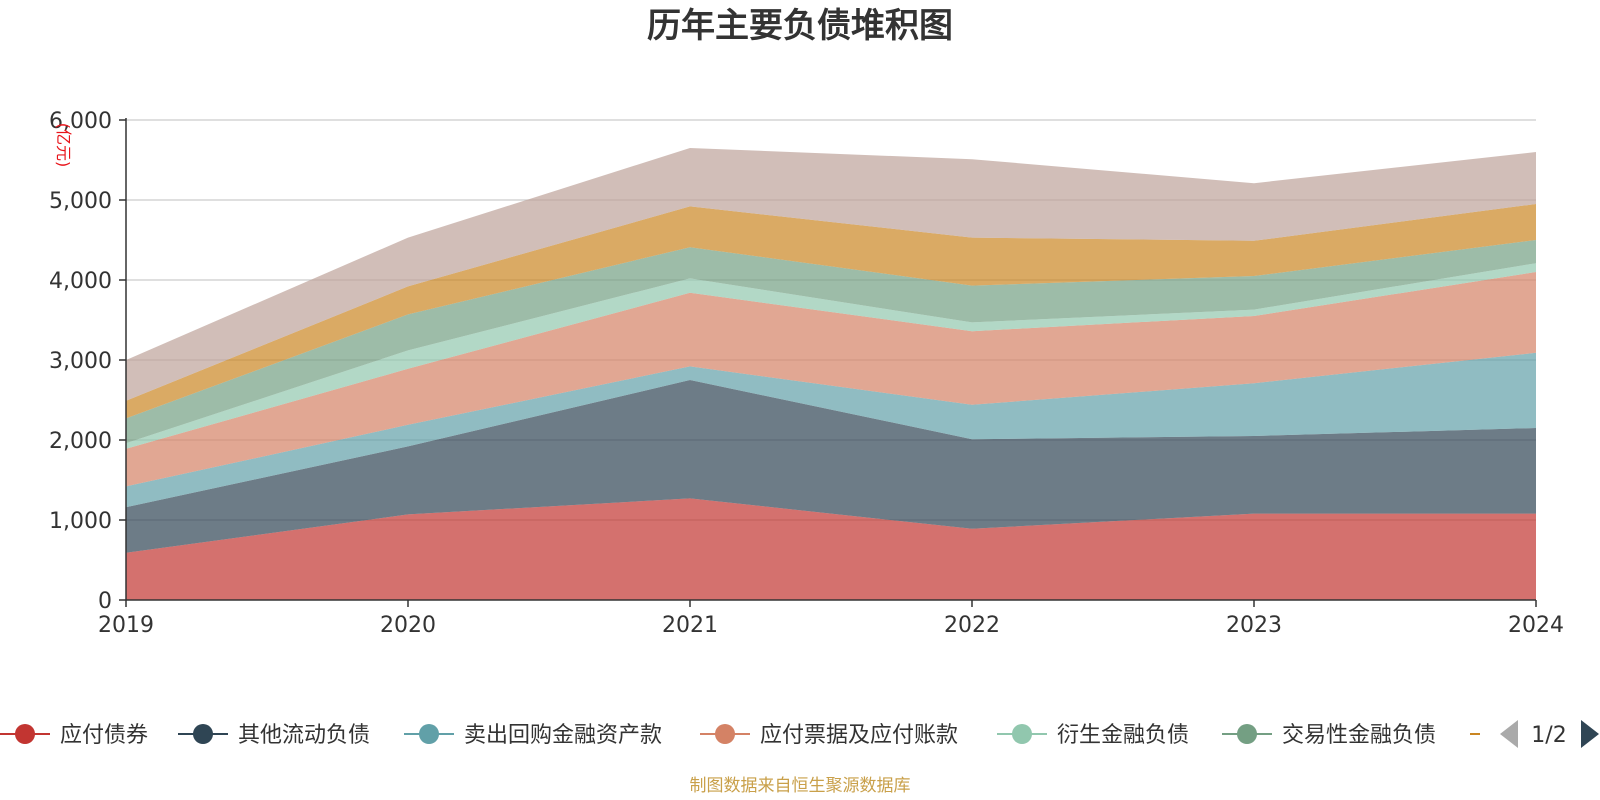 This screenshot has height=800, width=1600. I want to click on legend-label: 应付票据及应付账款, so click(859, 735).